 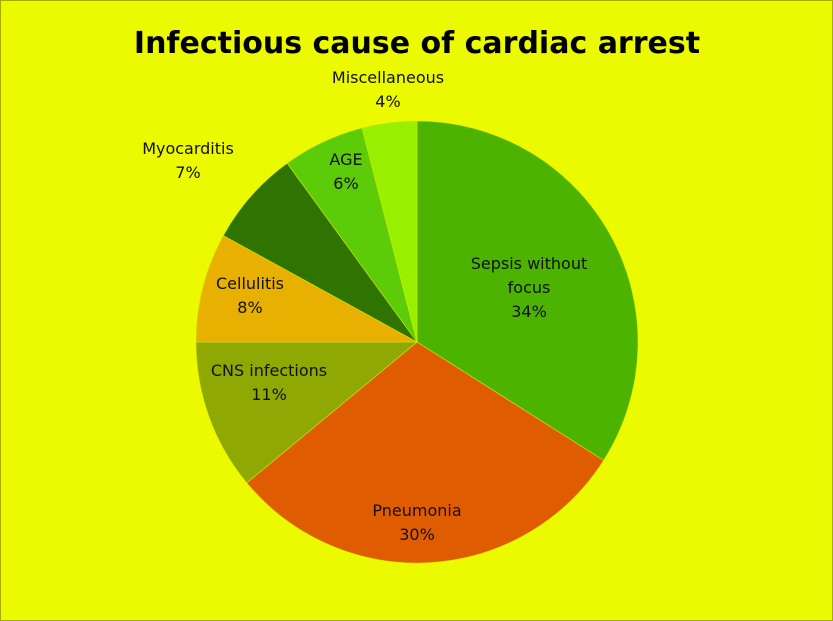 I want to click on slice-category-label: CNS infections, so click(x=269, y=370).